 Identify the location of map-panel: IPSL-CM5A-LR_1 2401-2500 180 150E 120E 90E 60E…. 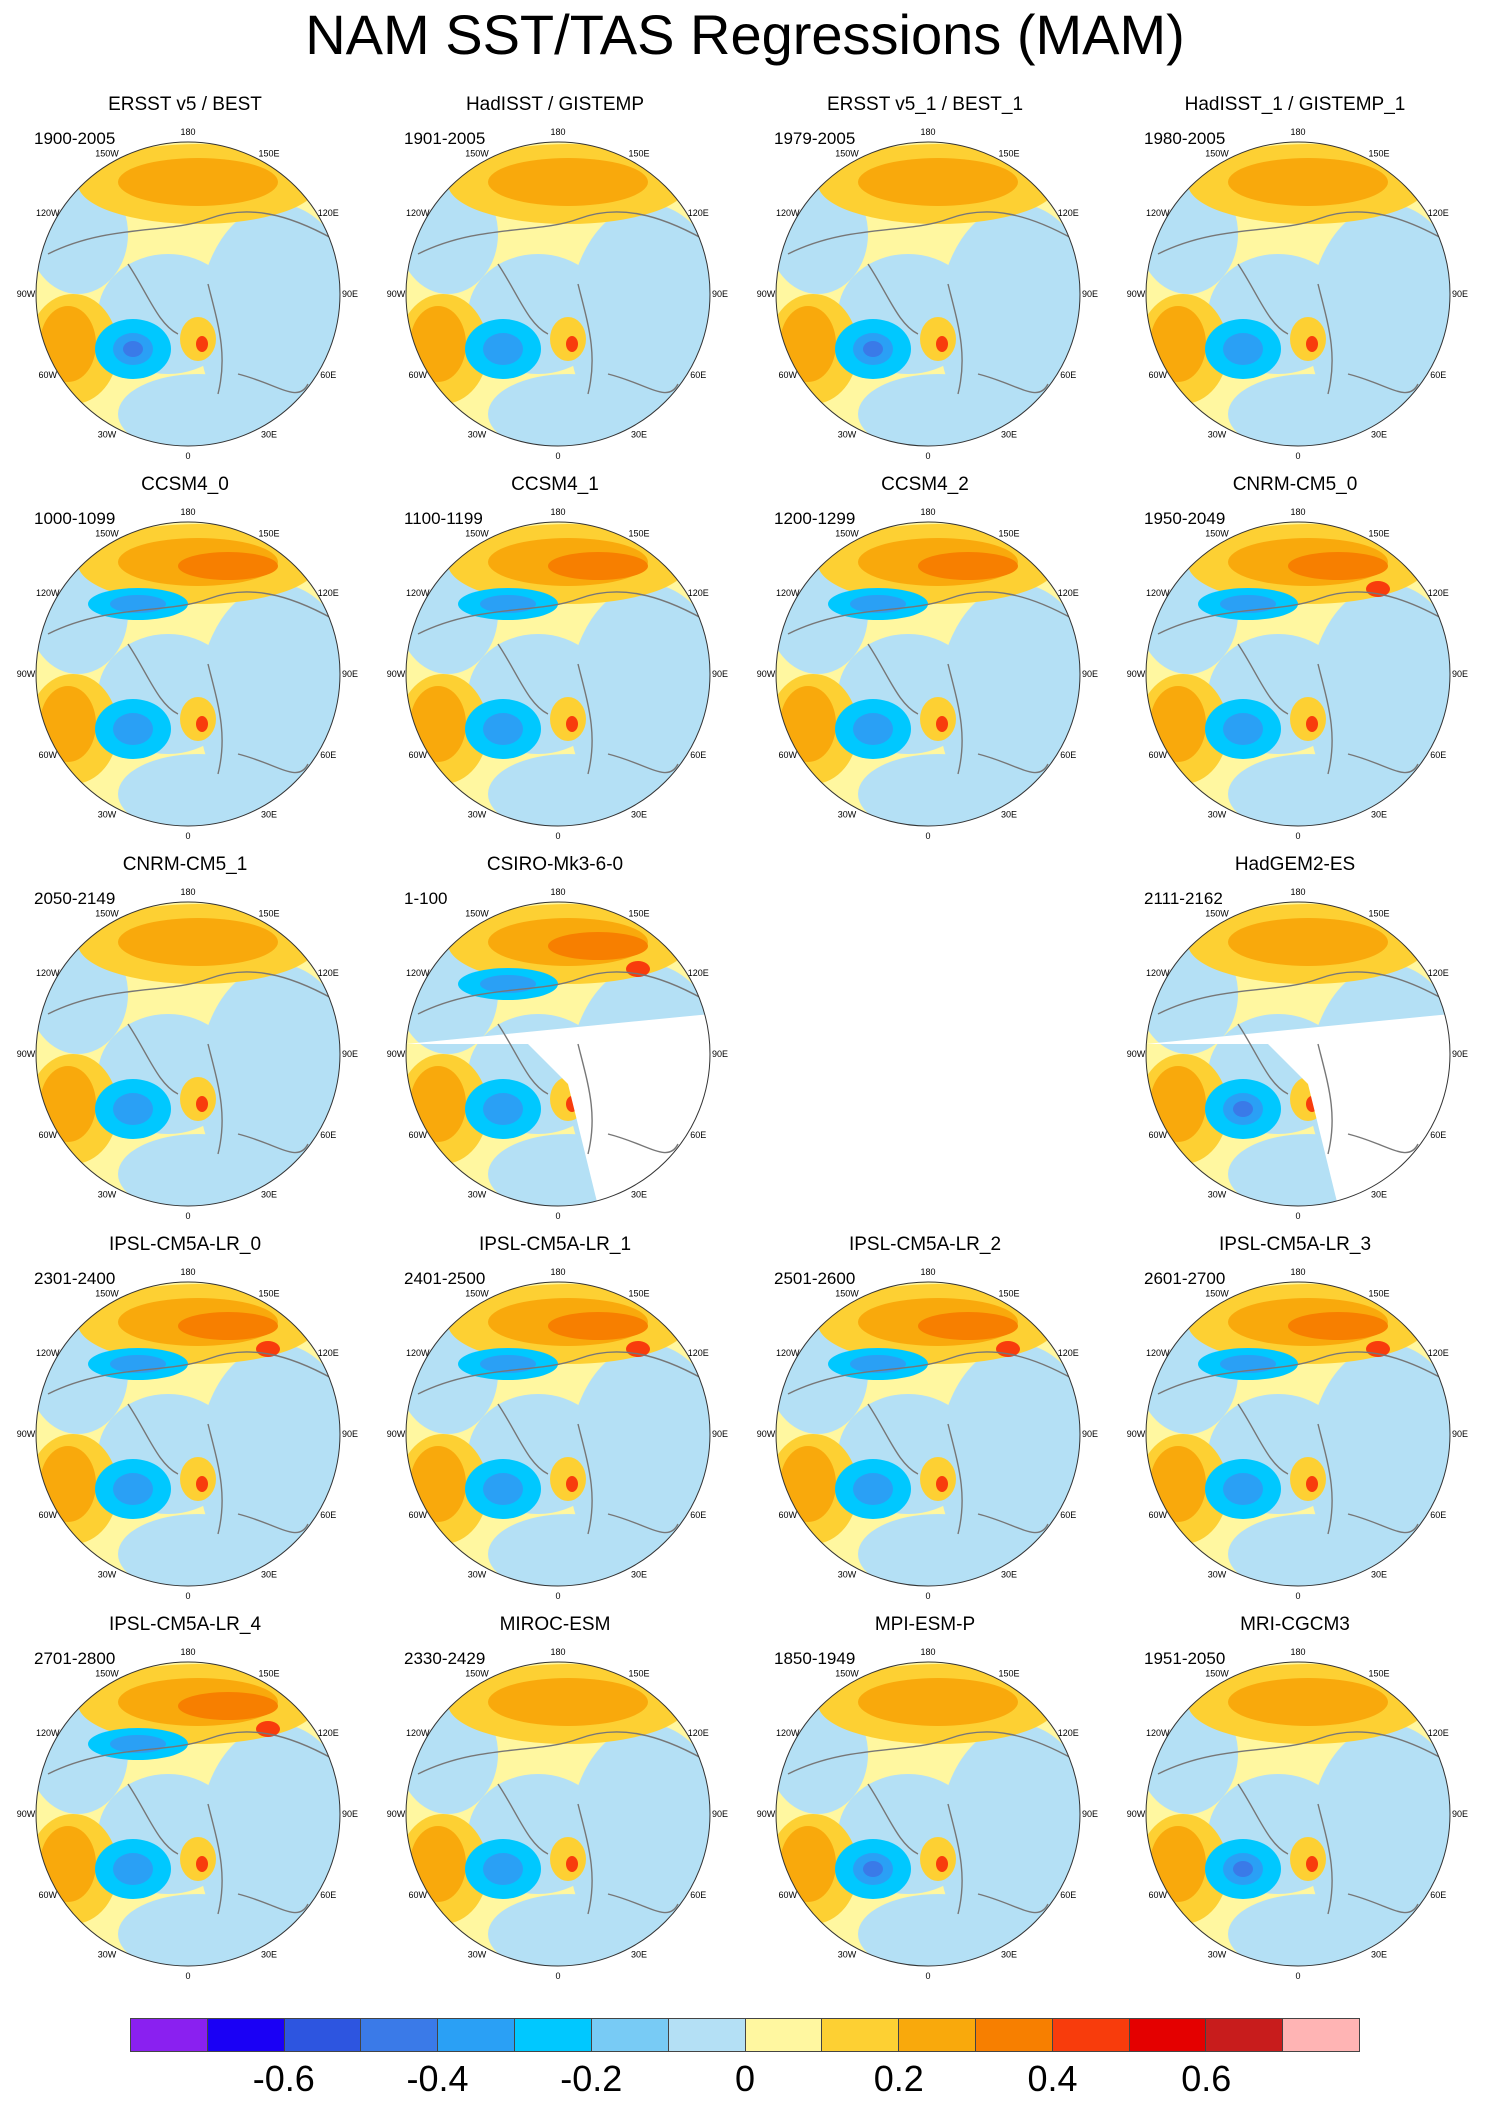
(555, 1370).